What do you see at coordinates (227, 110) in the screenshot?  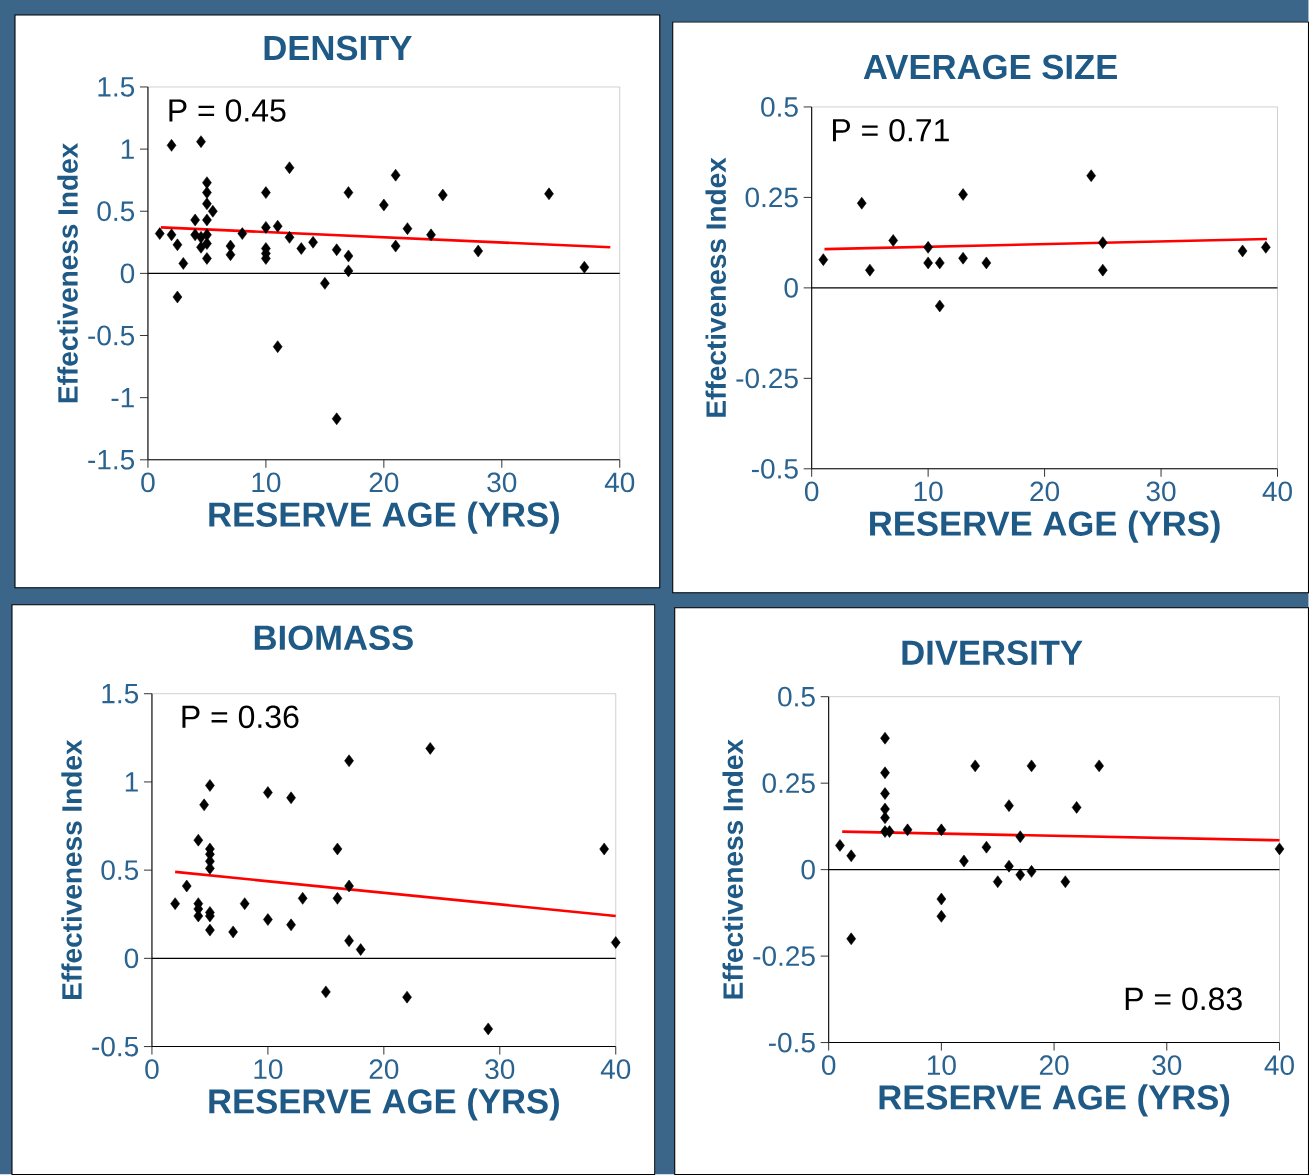 I see `annotation: P = 0.45` at bounding box center [227, 110].